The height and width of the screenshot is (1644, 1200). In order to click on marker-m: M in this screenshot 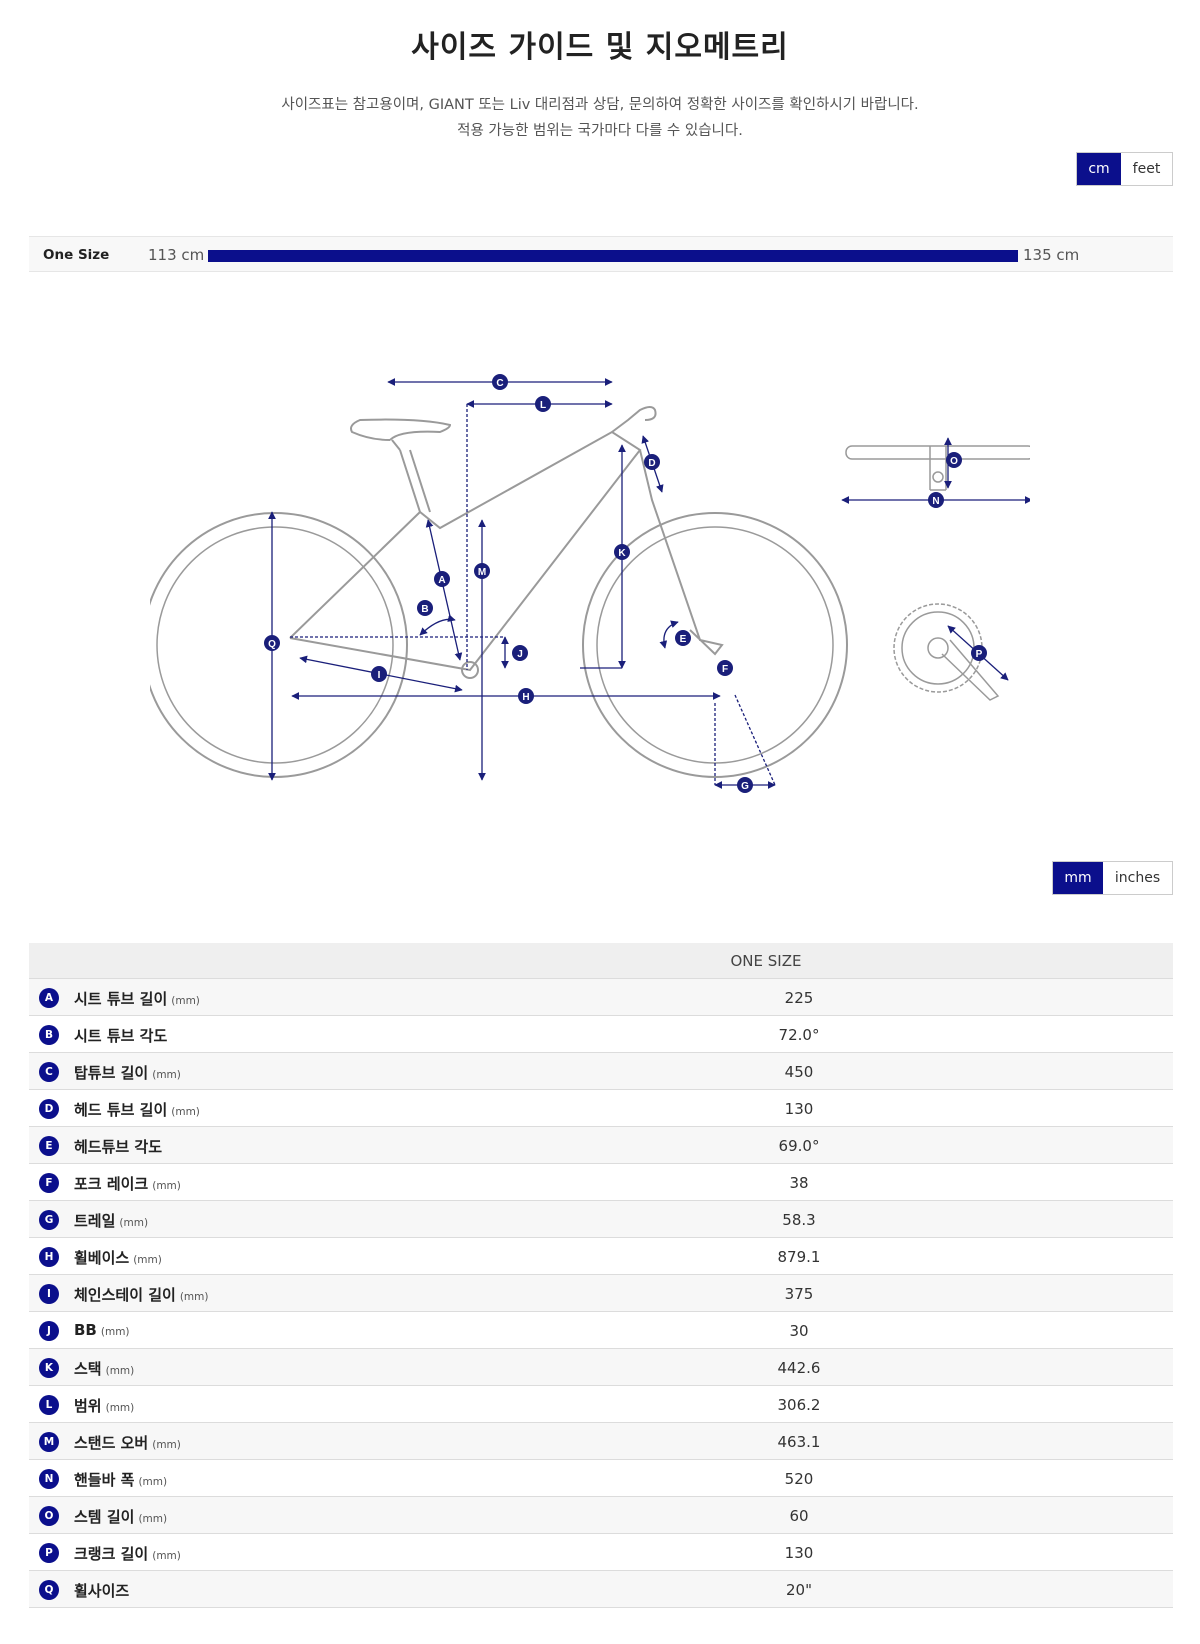, I will do `click(482, 571)`.